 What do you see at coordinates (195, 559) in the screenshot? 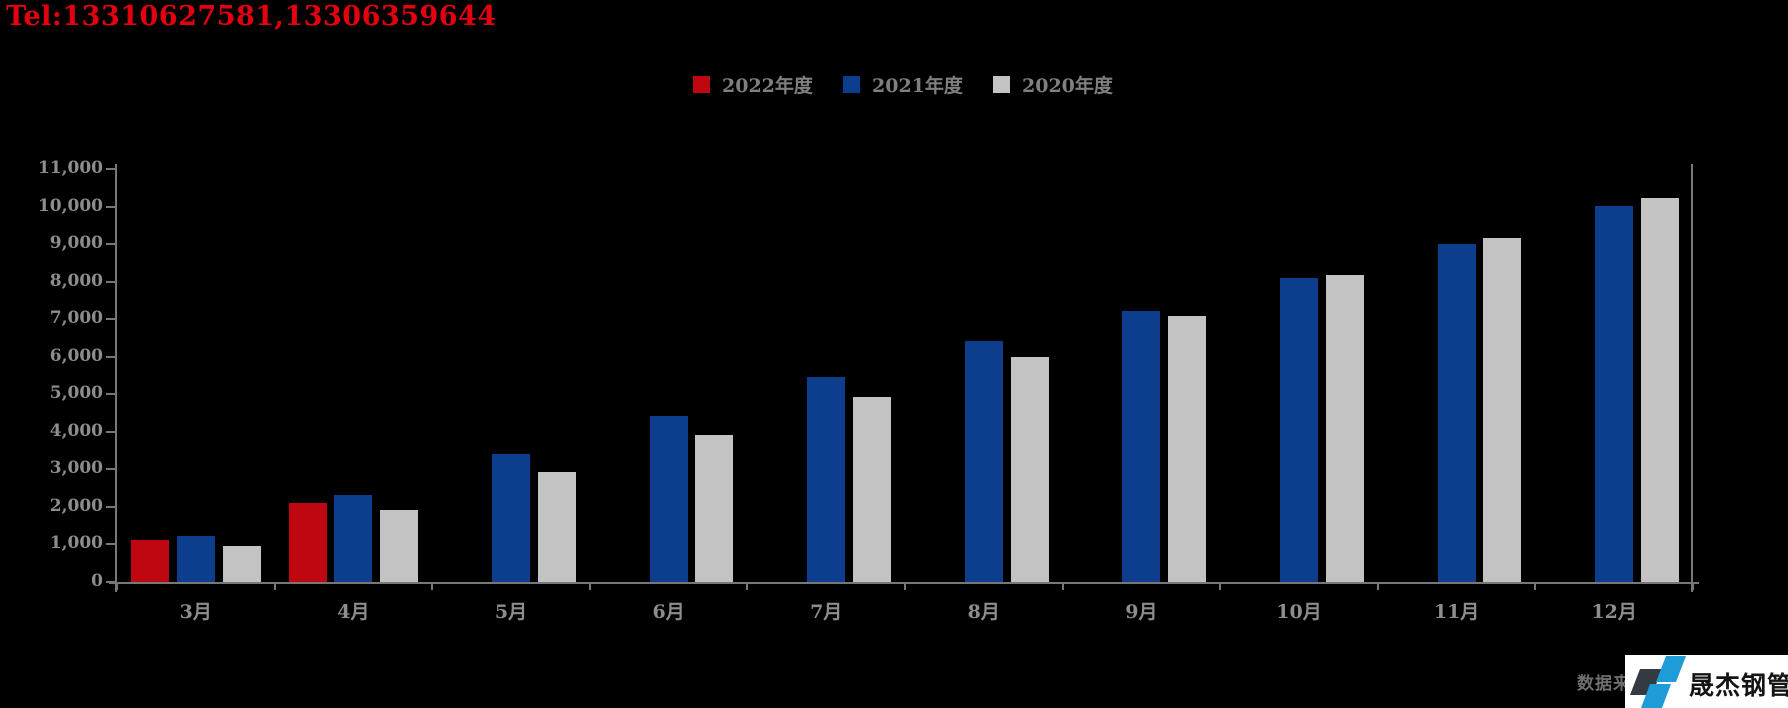
I see `bar-2021-3月` at bounding box center [195, 559].